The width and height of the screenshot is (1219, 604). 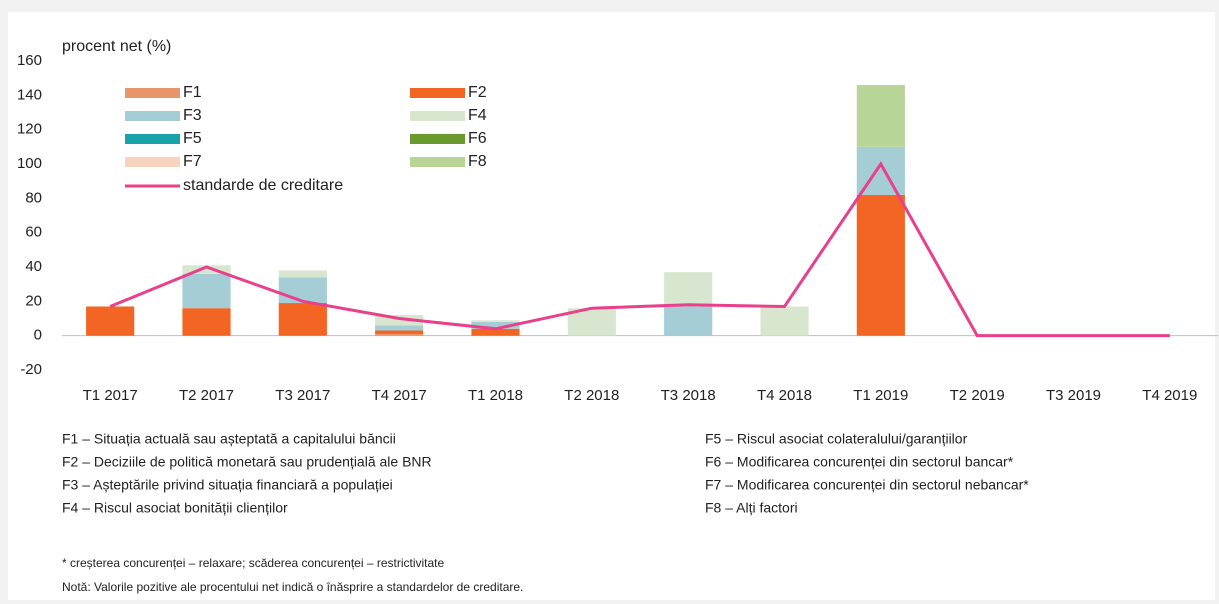 I want to click on x-tick-label: T3 2018, so click(x=688, y=395).